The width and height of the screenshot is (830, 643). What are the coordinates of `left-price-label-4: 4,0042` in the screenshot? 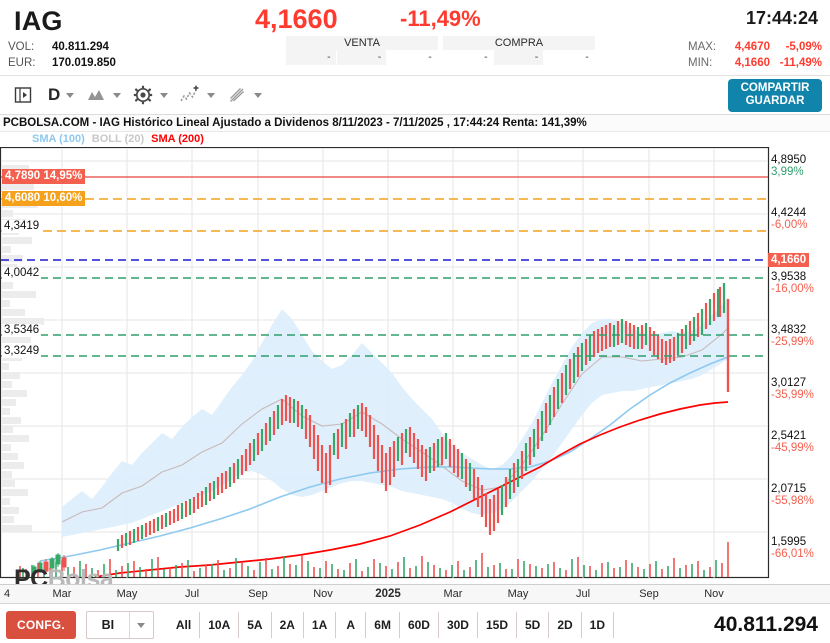 It's located at (22, 273).